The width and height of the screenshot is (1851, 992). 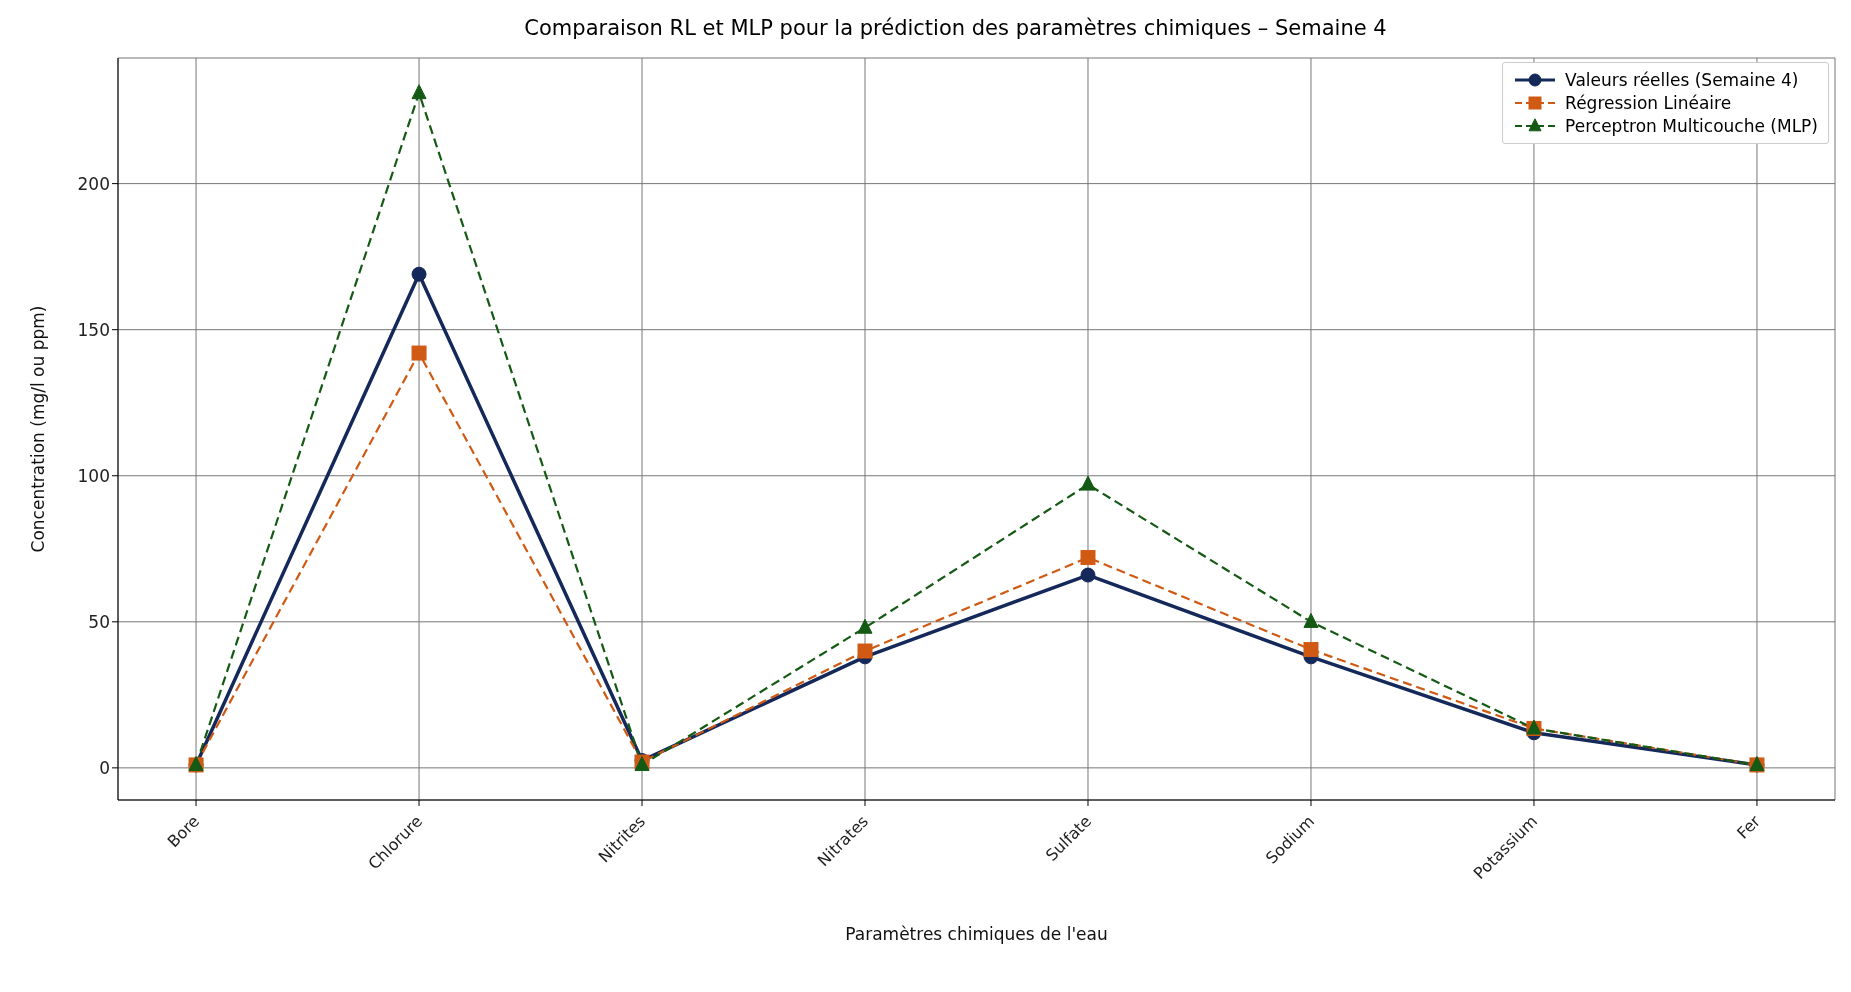 I want to click on y-tick-label: 100, so click(x=93, y=475).